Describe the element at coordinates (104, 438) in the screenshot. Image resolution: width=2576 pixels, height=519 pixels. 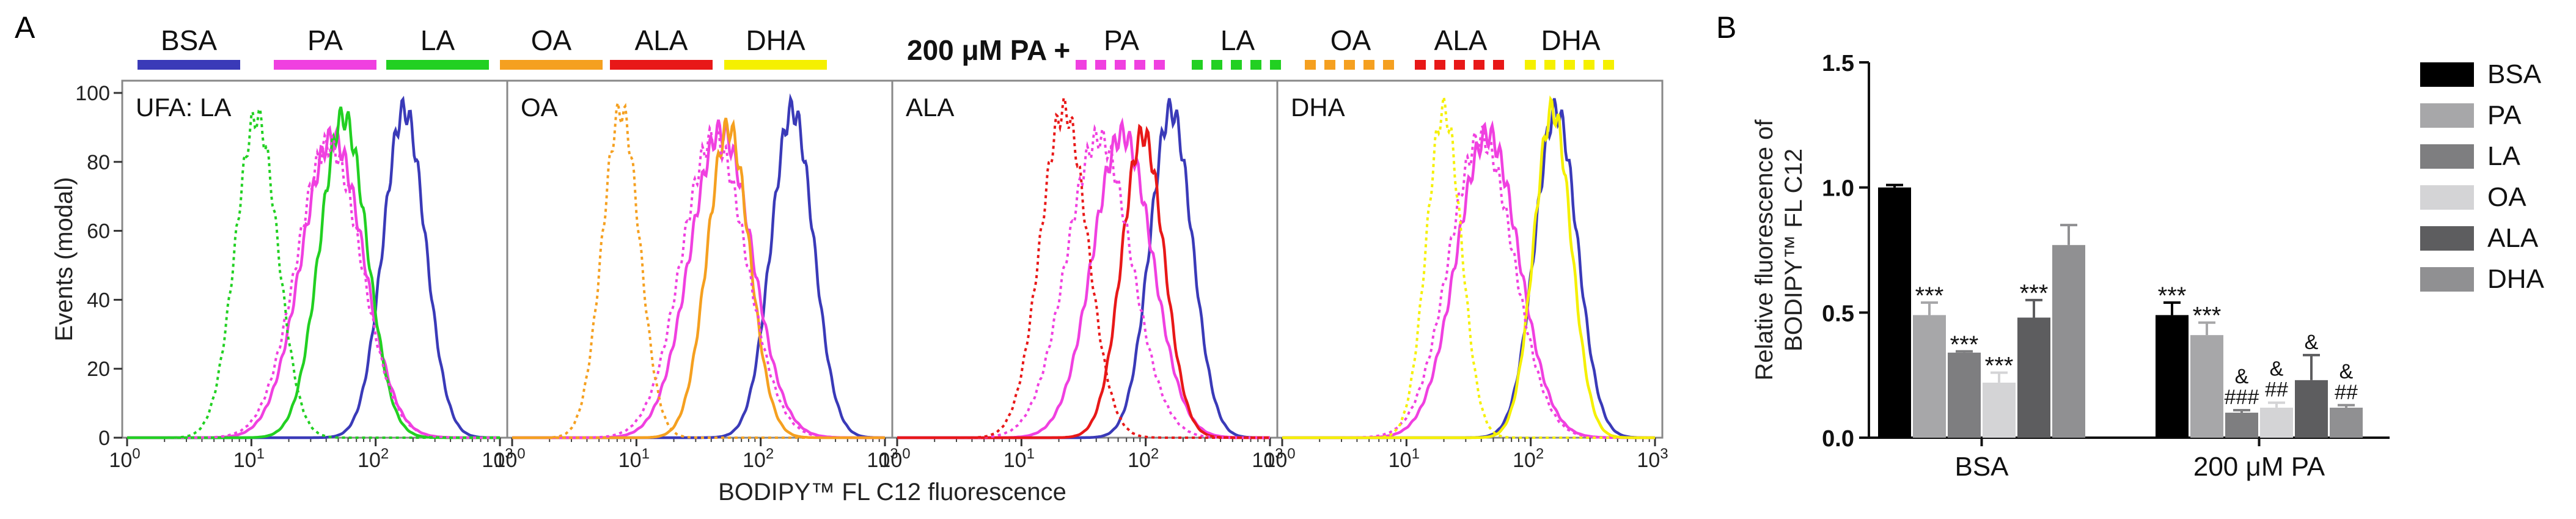
I see `y-tick-label: 0` at that location.